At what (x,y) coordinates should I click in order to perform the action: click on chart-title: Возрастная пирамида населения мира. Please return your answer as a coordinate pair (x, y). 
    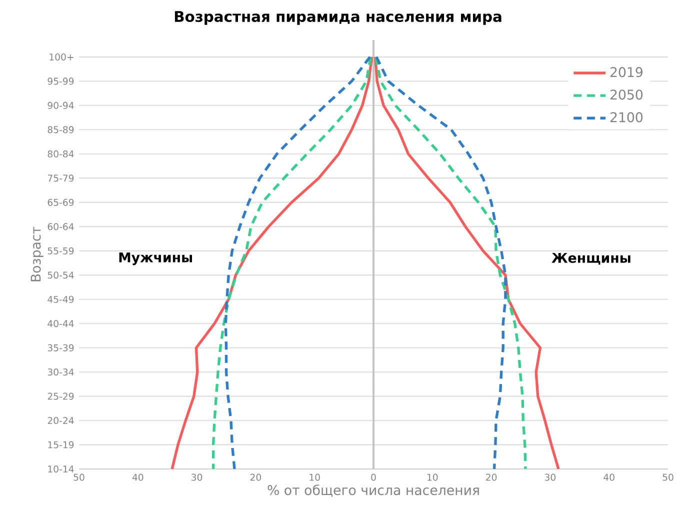
    Looking at the image, I should click on (338, 18).